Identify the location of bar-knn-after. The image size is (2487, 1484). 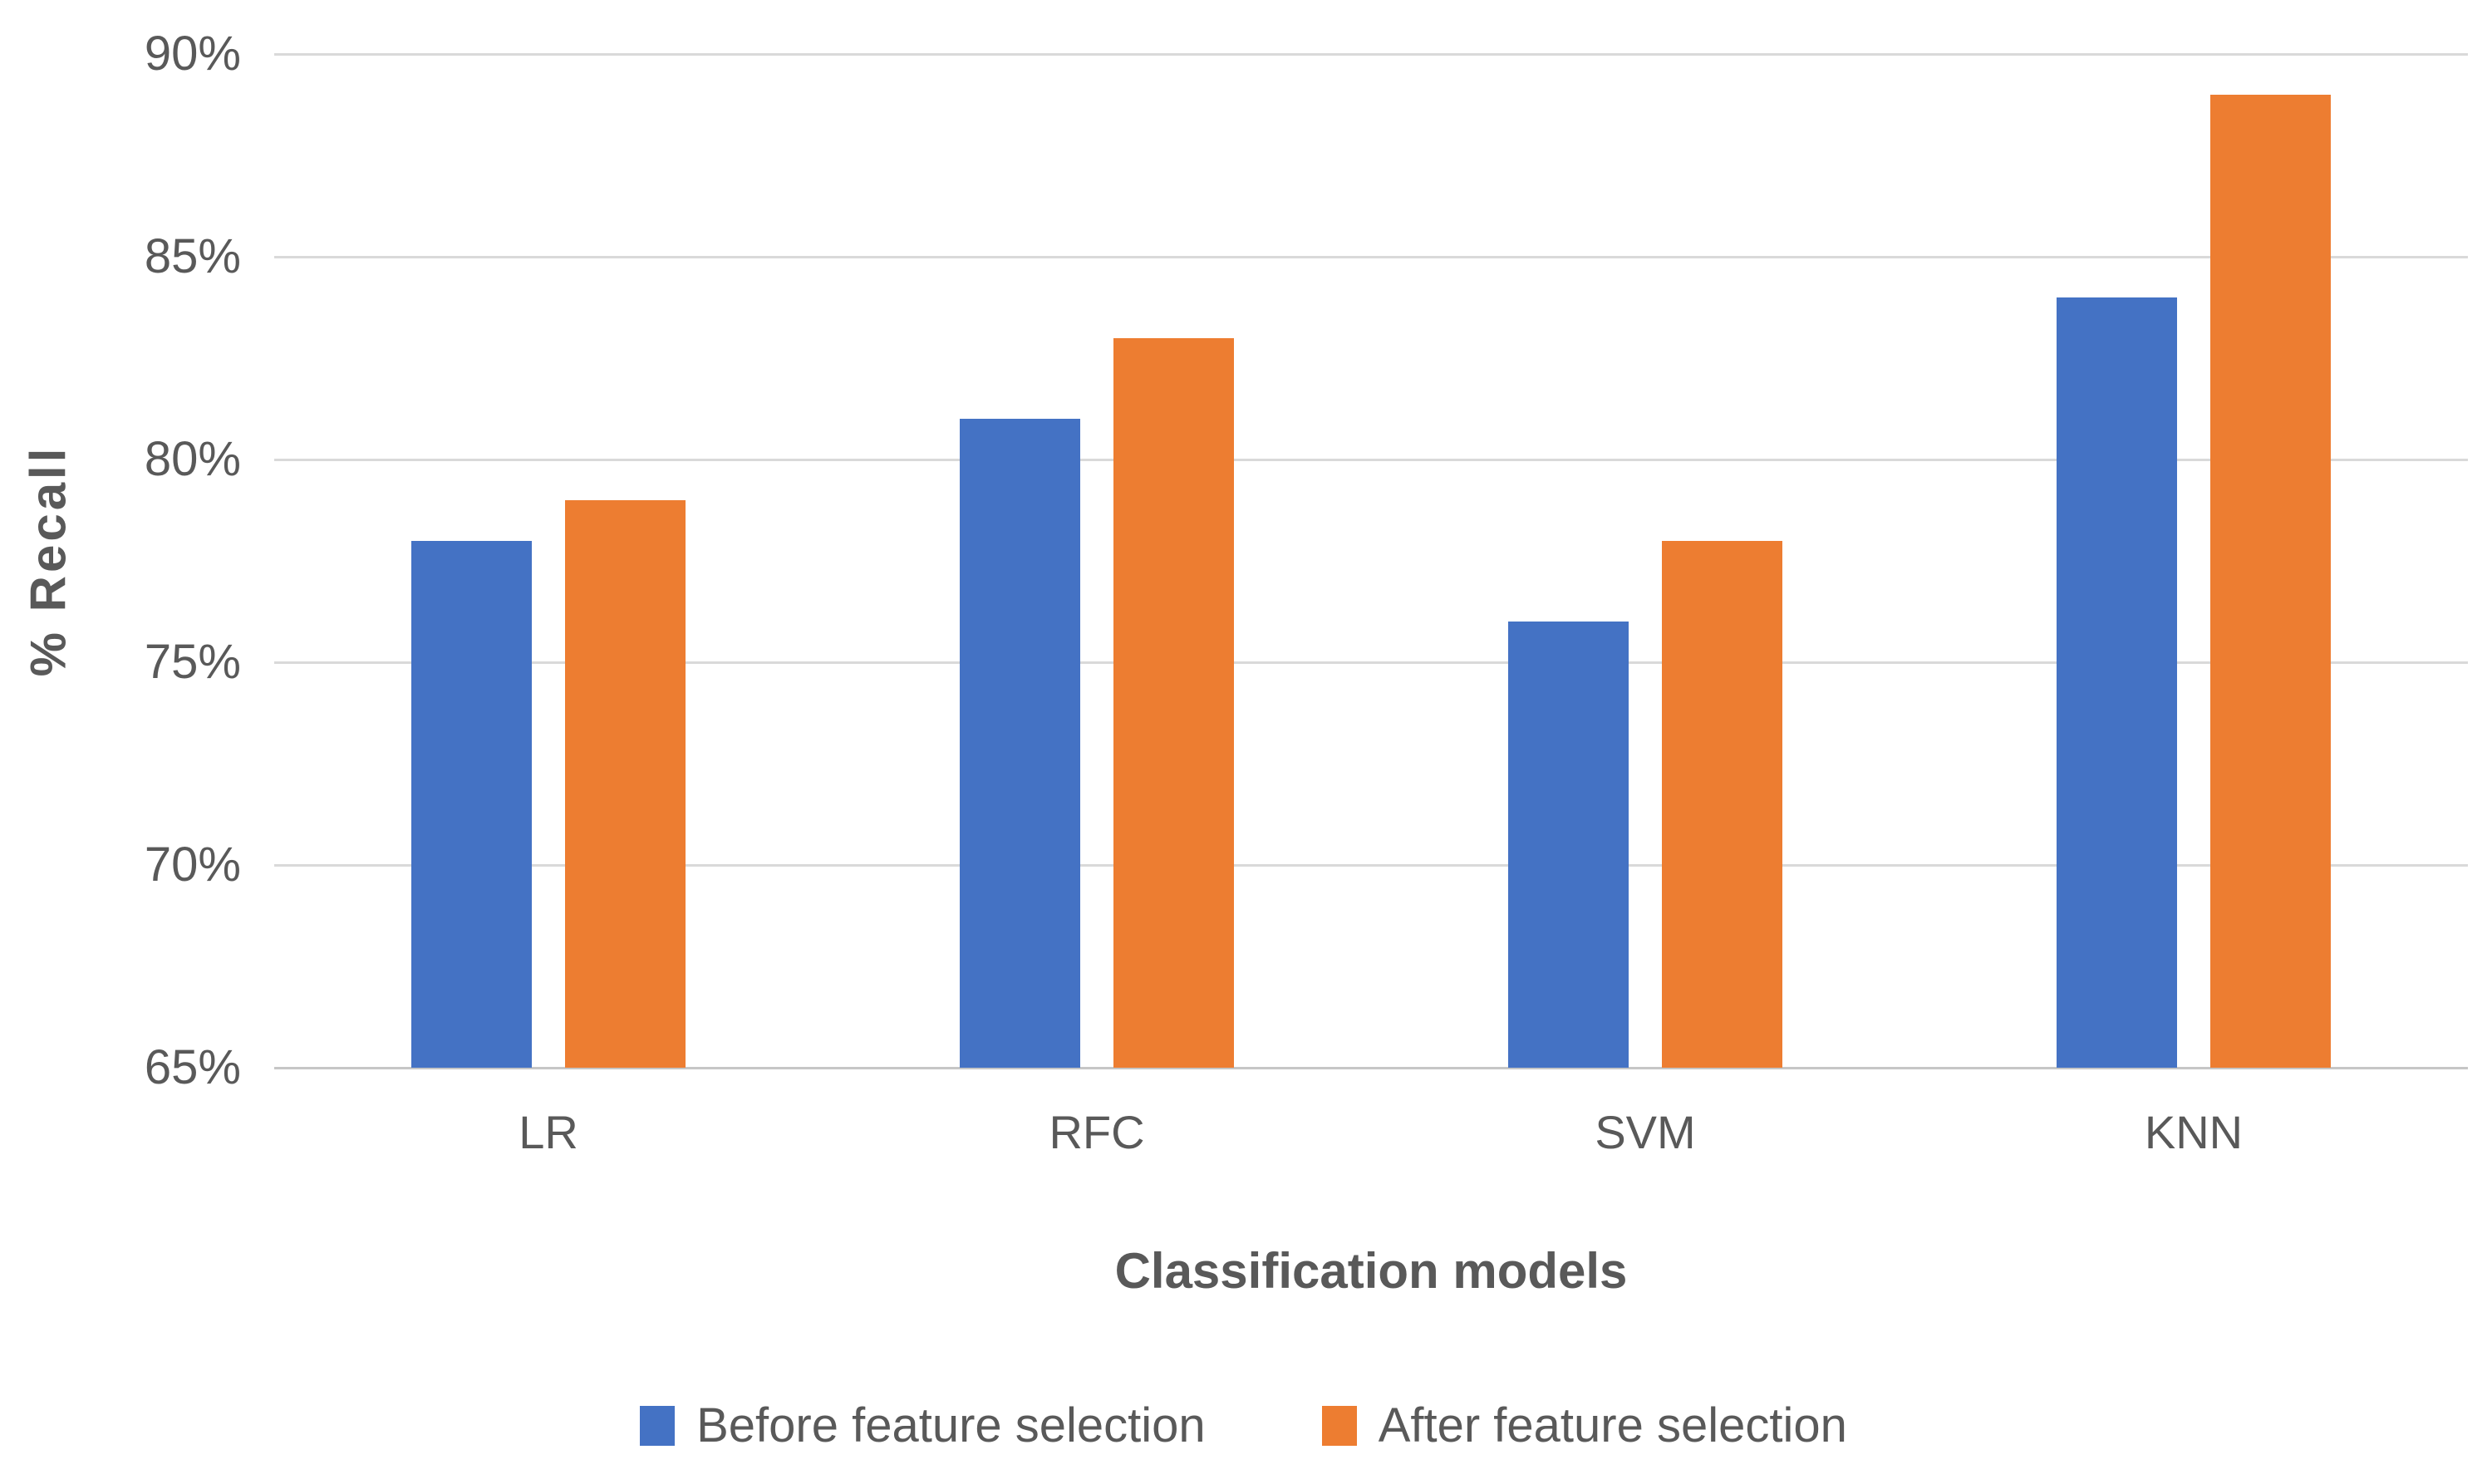
(2270, 581).